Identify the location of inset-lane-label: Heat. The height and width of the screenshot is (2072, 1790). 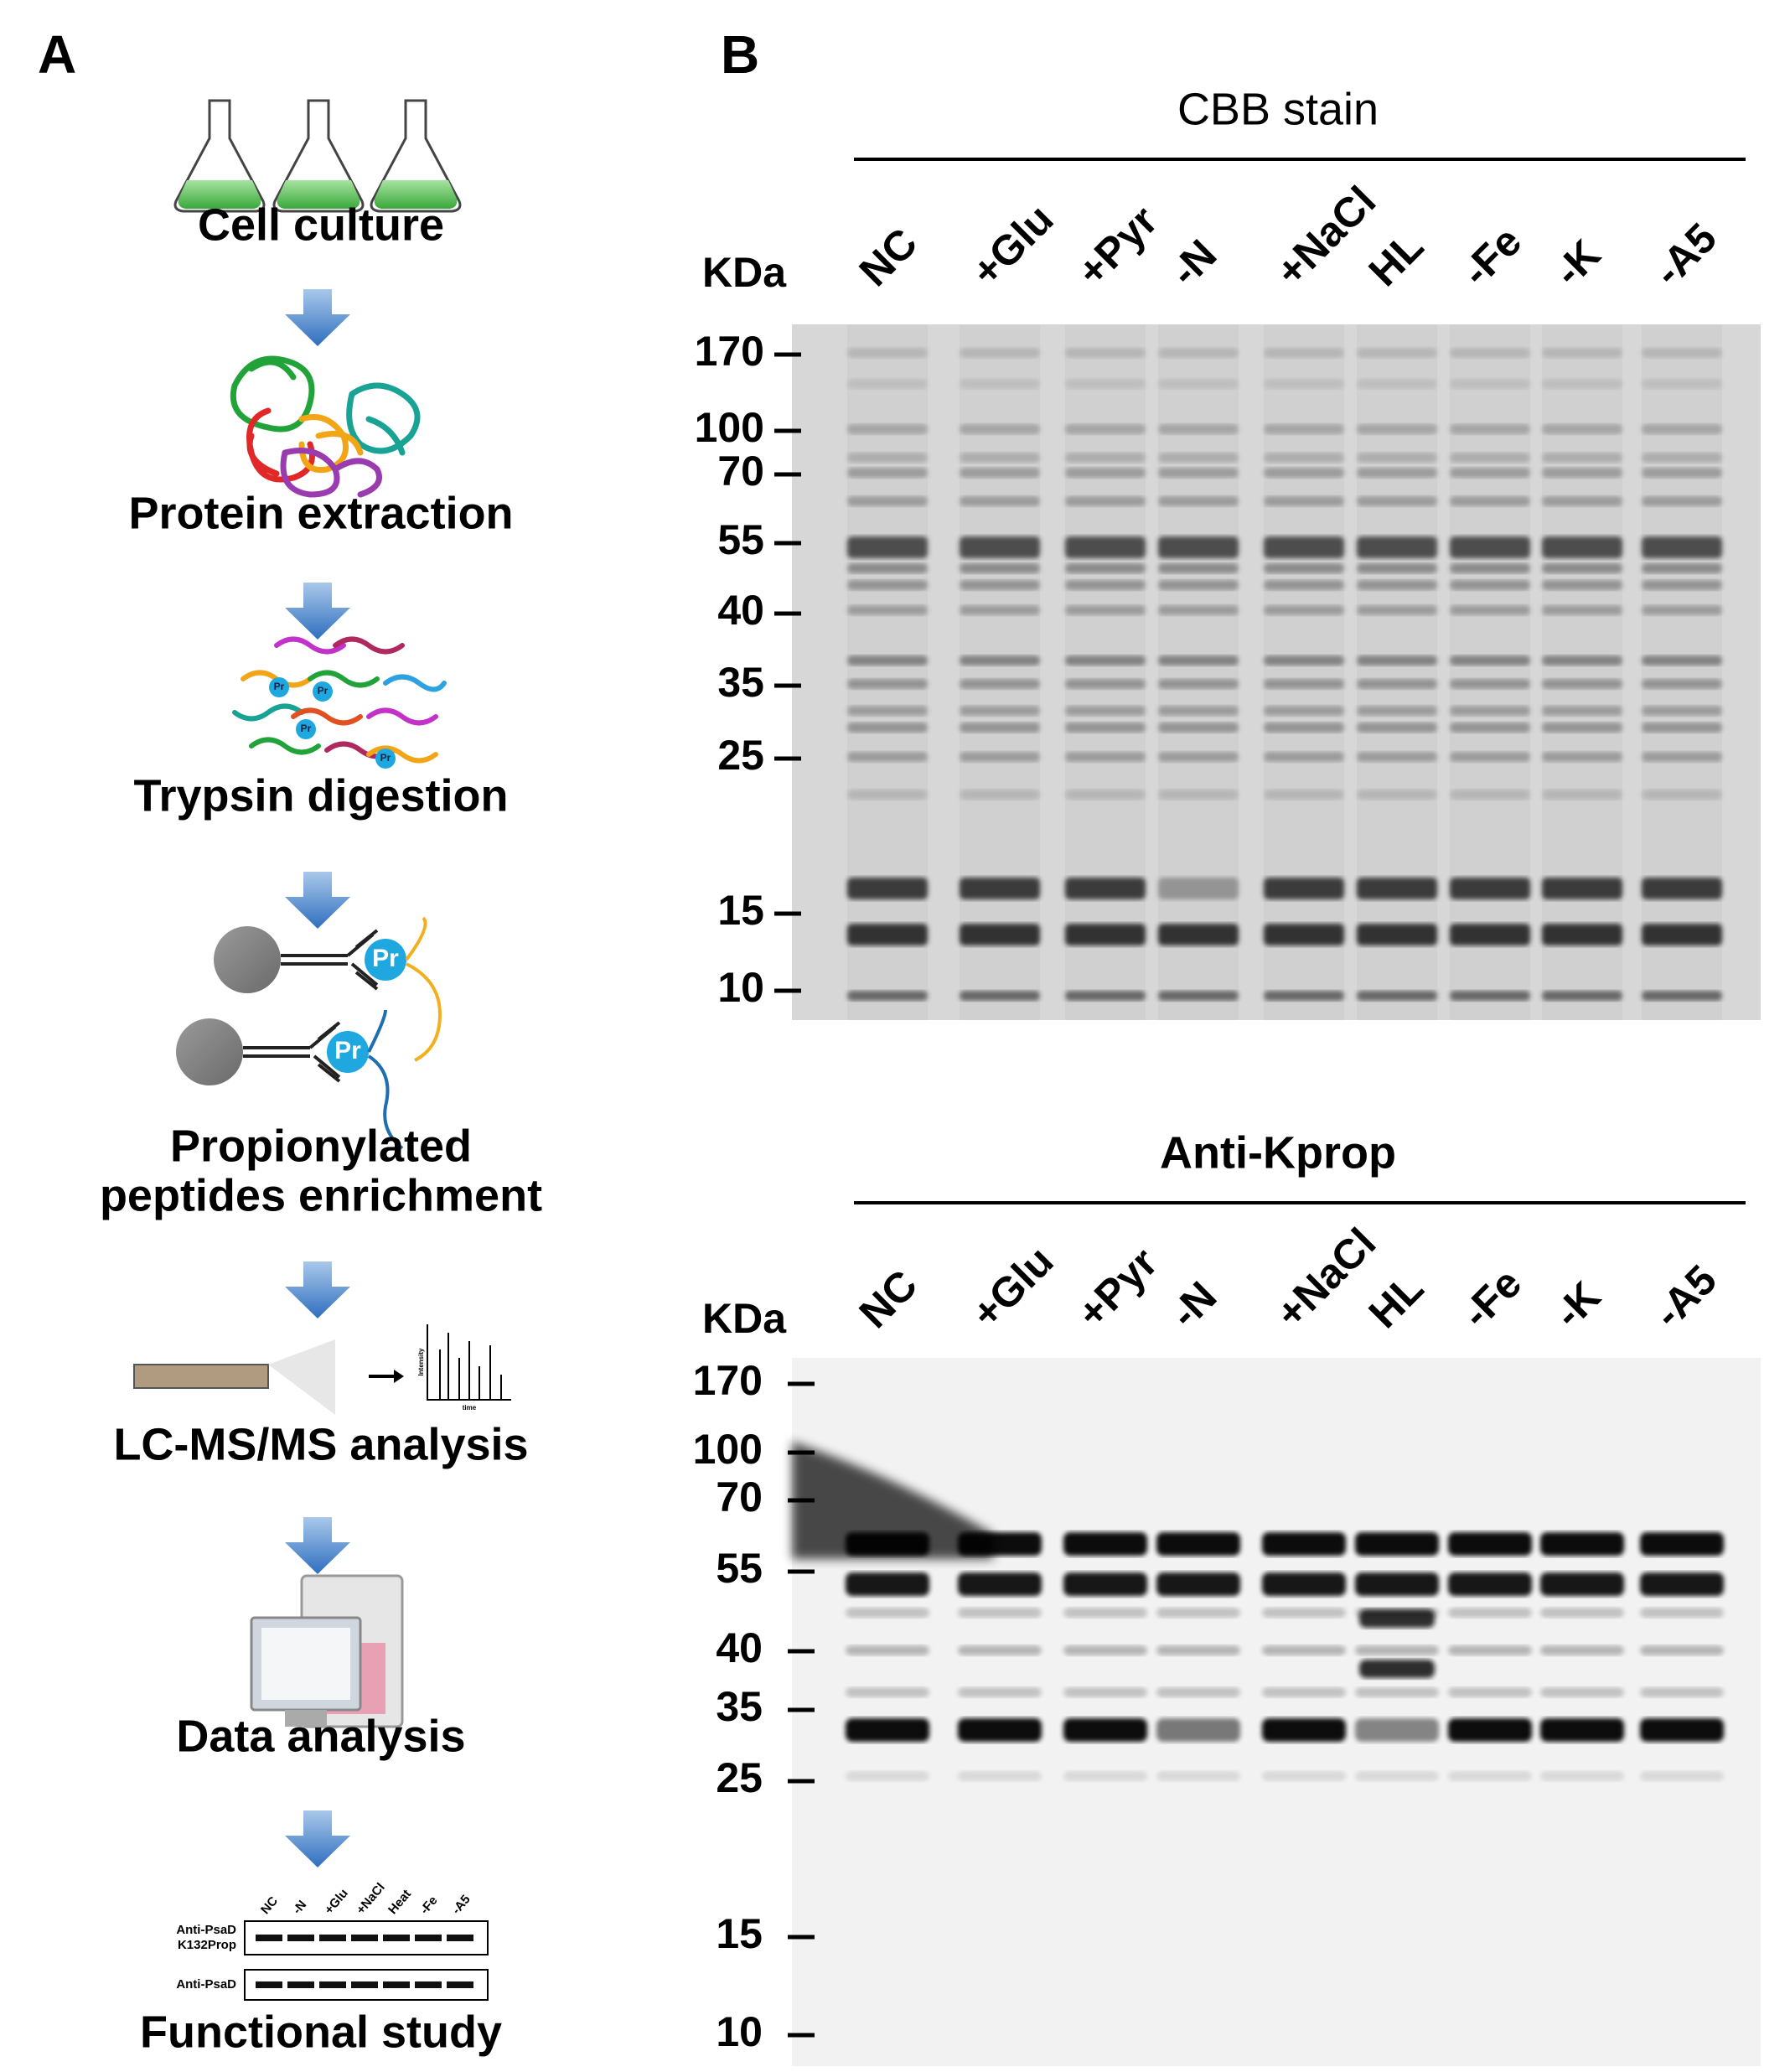
(399, 1902).